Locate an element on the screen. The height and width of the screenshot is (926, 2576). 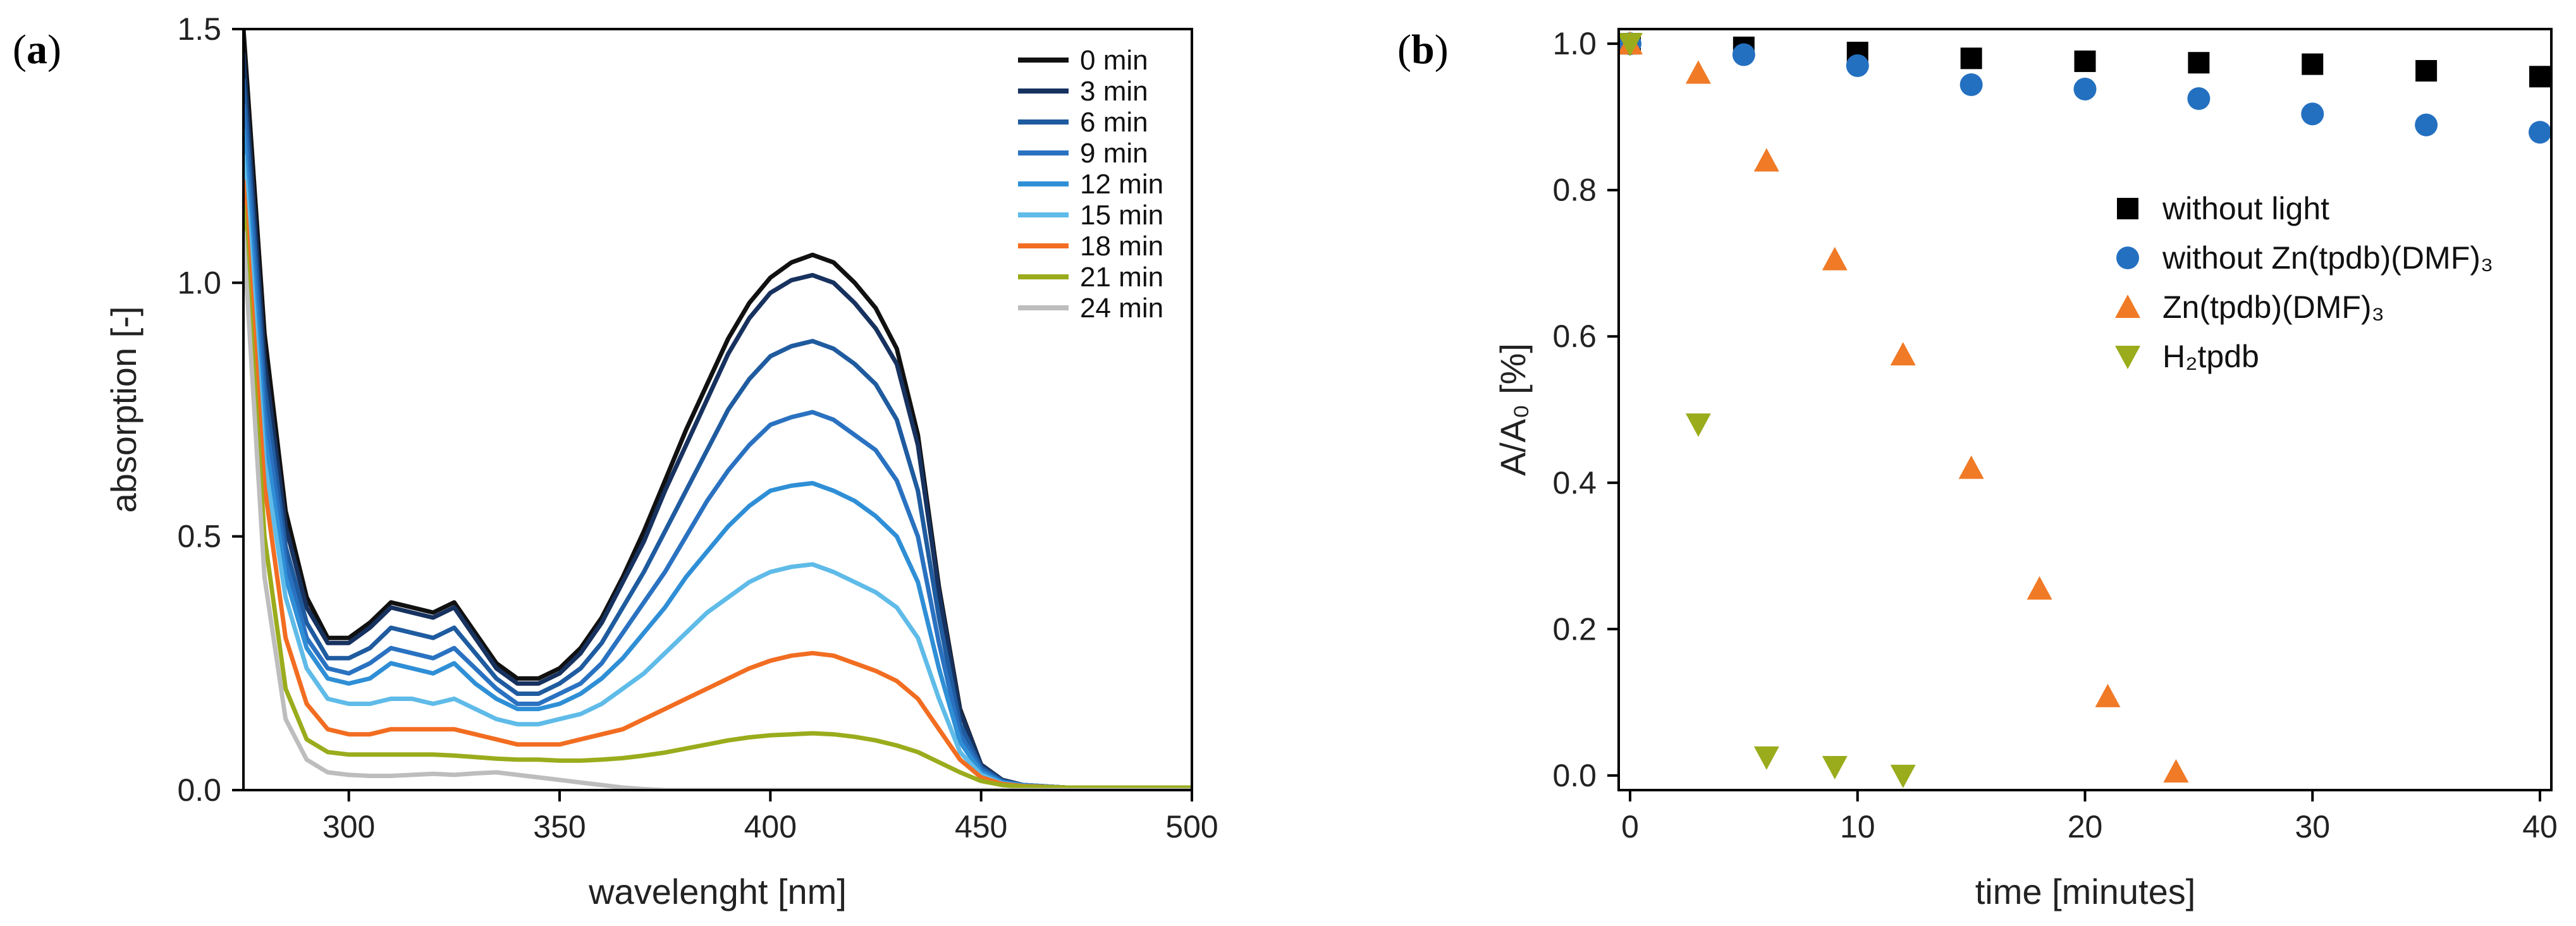
y-tick-label-0-8: 0.8 is located at coordinates (1574, 190).